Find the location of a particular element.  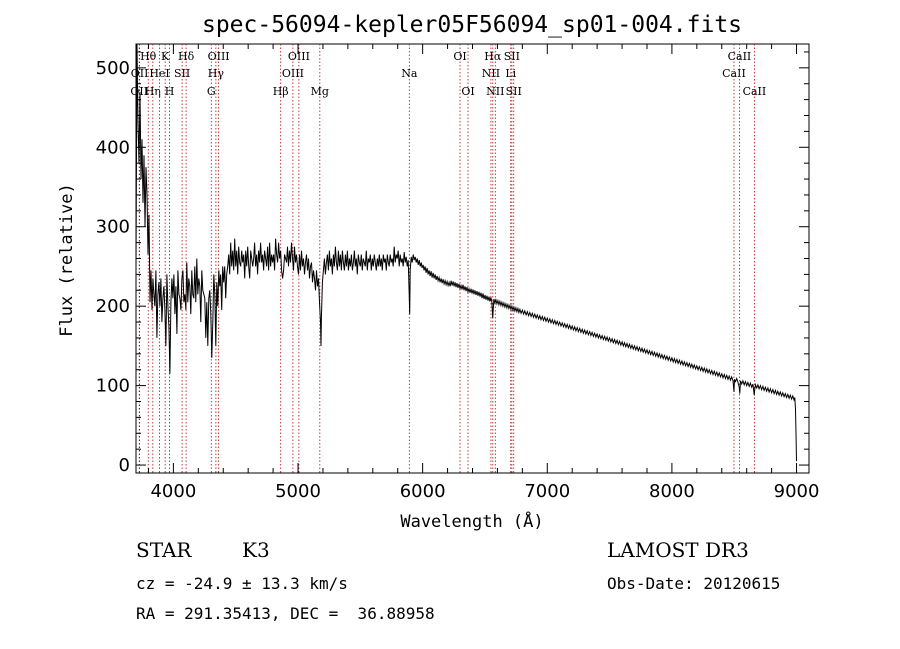

marker-label-mg: Mg is located at coordinates (320, 91).